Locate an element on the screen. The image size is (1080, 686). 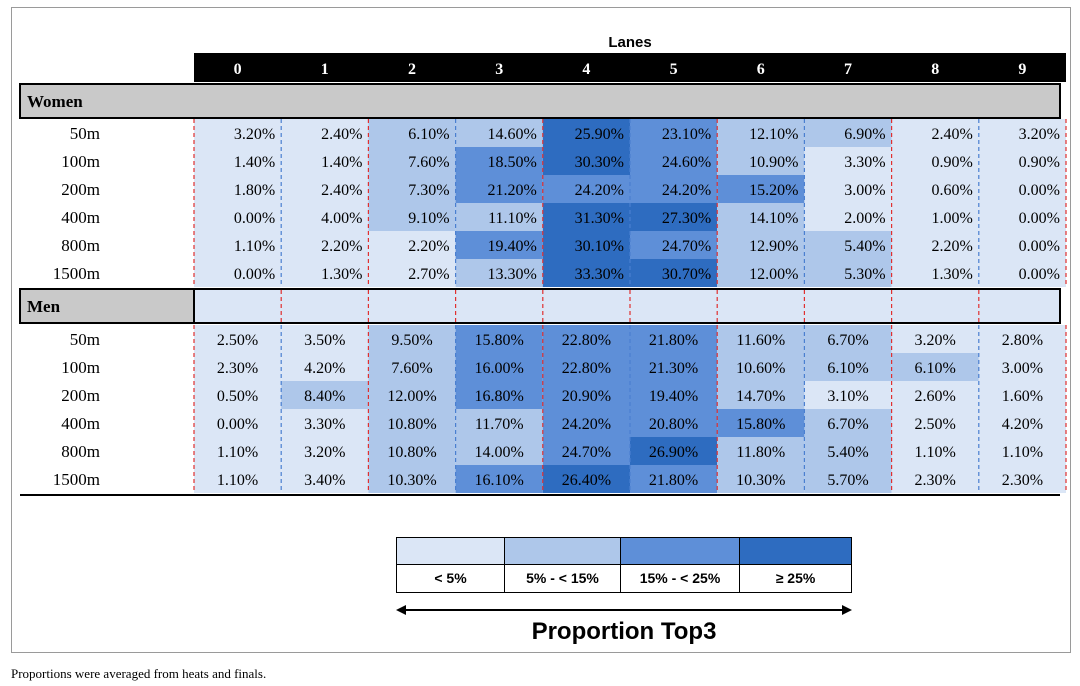
cell-value: 24.70% is located at coordinates (686, 246).